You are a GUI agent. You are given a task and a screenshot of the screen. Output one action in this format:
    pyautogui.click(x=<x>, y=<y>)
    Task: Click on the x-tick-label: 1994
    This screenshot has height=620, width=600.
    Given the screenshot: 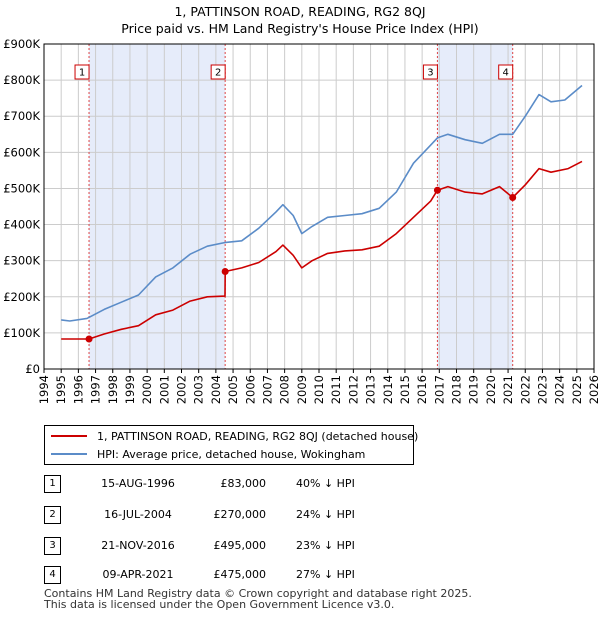 What is the action you would take?
    pyautogui.click(x=44, y=389)
    